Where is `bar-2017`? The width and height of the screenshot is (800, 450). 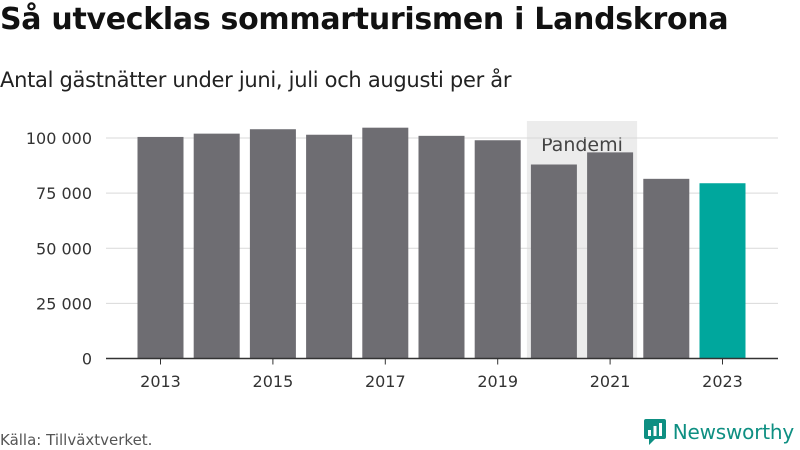 bar-2017 is located at coordinates (385, 243).